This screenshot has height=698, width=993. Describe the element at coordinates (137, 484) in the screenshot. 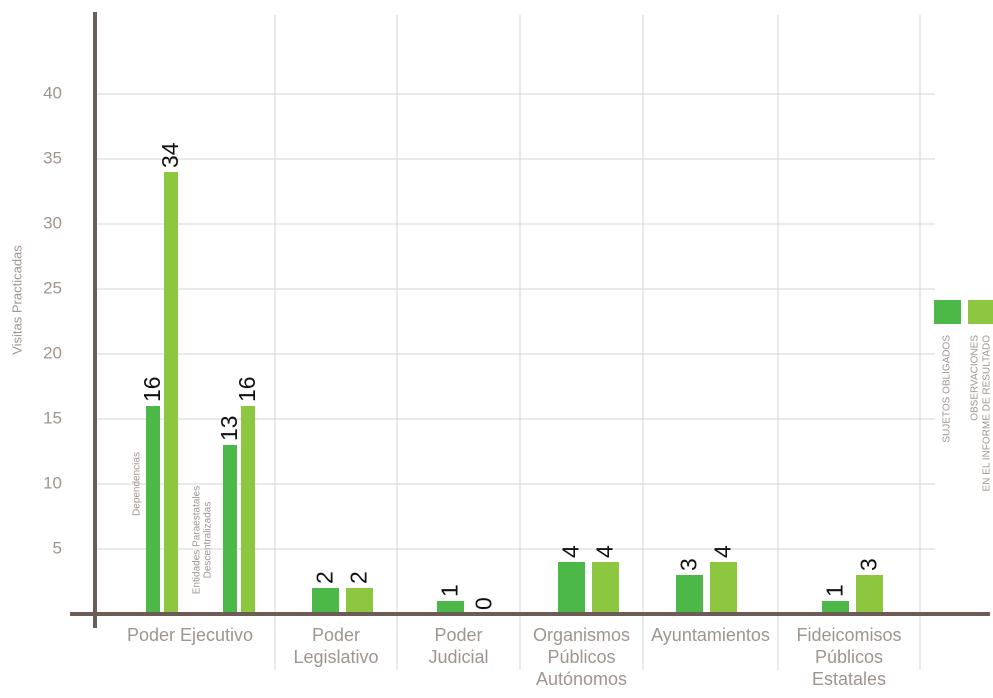

I see `subcategory-label: Dependencias` at that location.